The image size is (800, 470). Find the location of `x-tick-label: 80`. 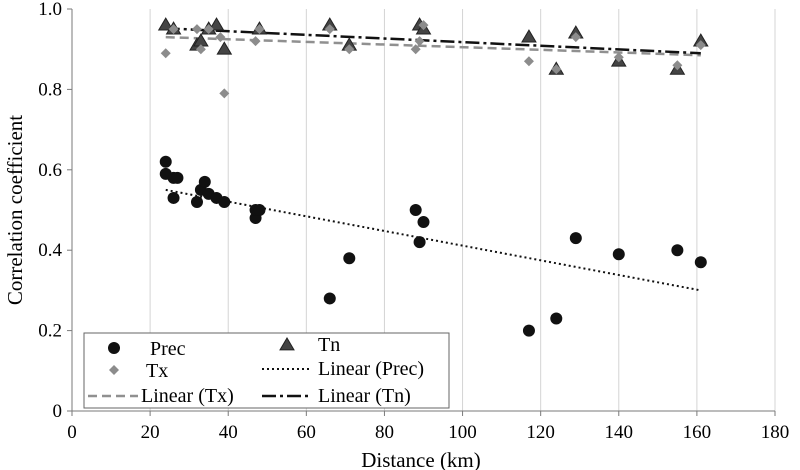

x-tick-label: 80 is located at coordinates (384, 432).